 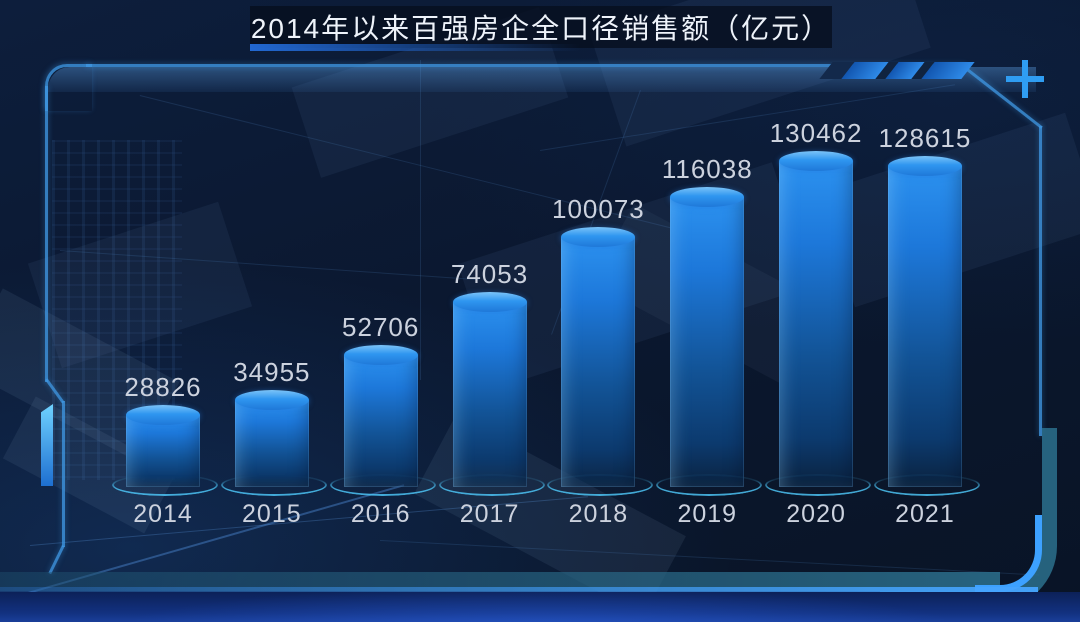 What do you see at coordinates (47, 445) in the screenshot?
I see `frame-accent-bar` at bounding box center [47, 445].